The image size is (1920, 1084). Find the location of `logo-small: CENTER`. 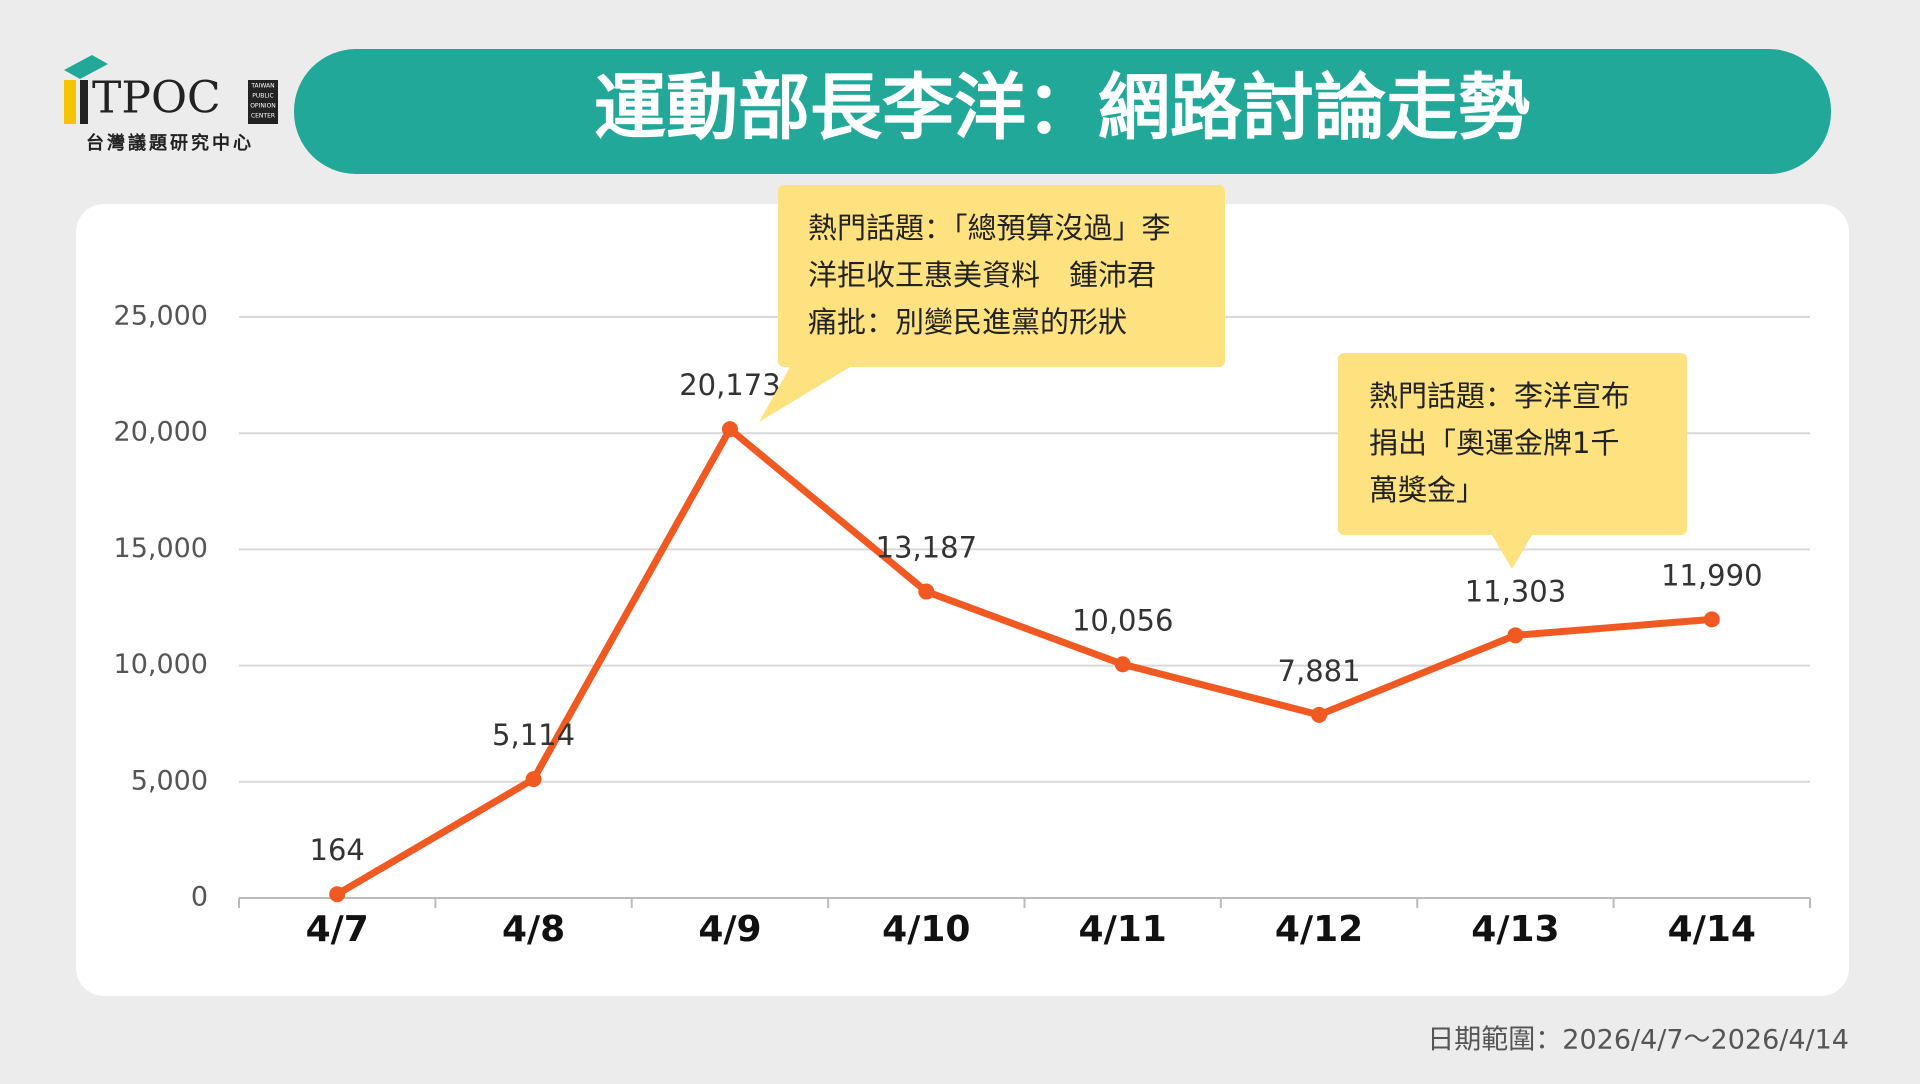

logo-small: CENTER is located at coordinates (263, 116).